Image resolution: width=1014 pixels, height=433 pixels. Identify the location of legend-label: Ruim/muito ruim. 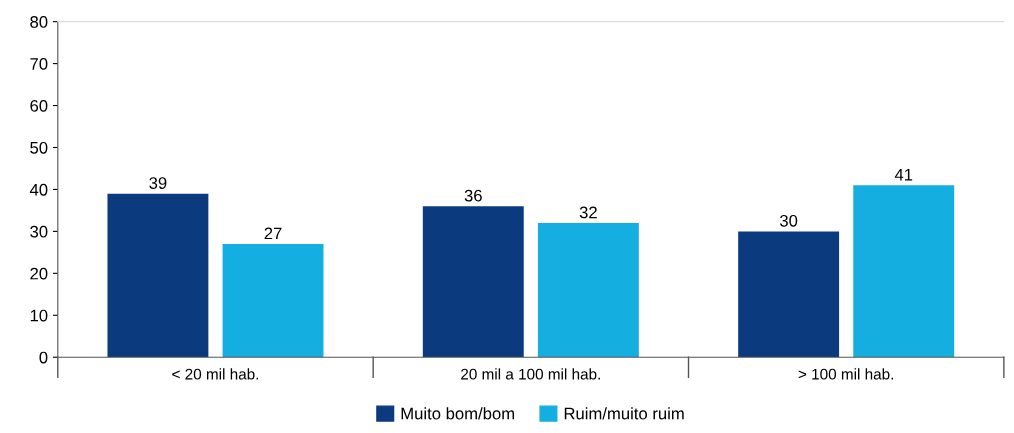
(624, 413).